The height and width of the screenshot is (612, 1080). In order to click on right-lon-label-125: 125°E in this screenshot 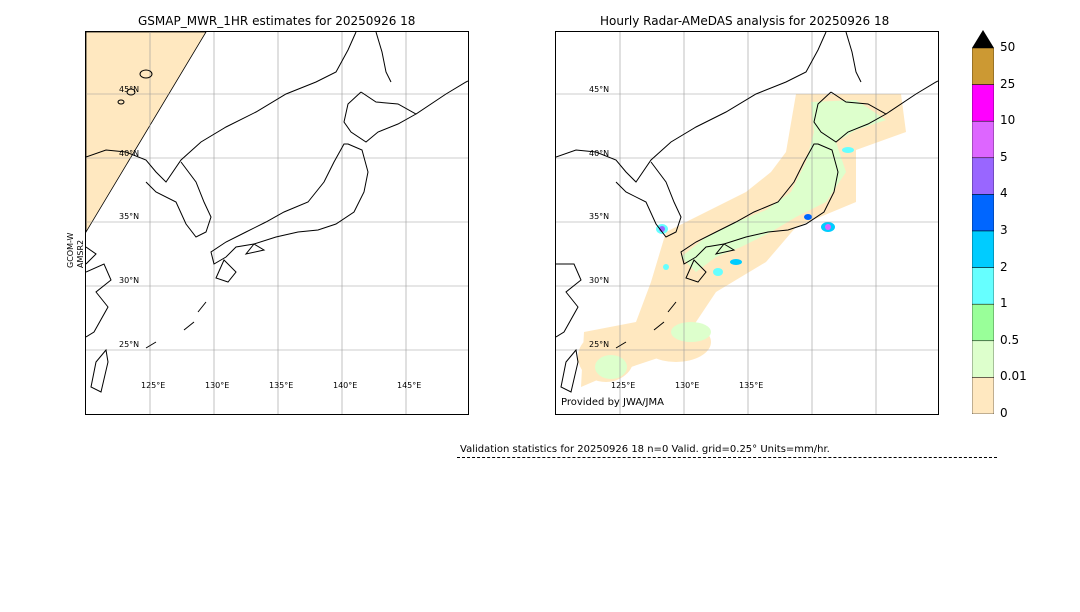, I will do `click(623, 385)`.